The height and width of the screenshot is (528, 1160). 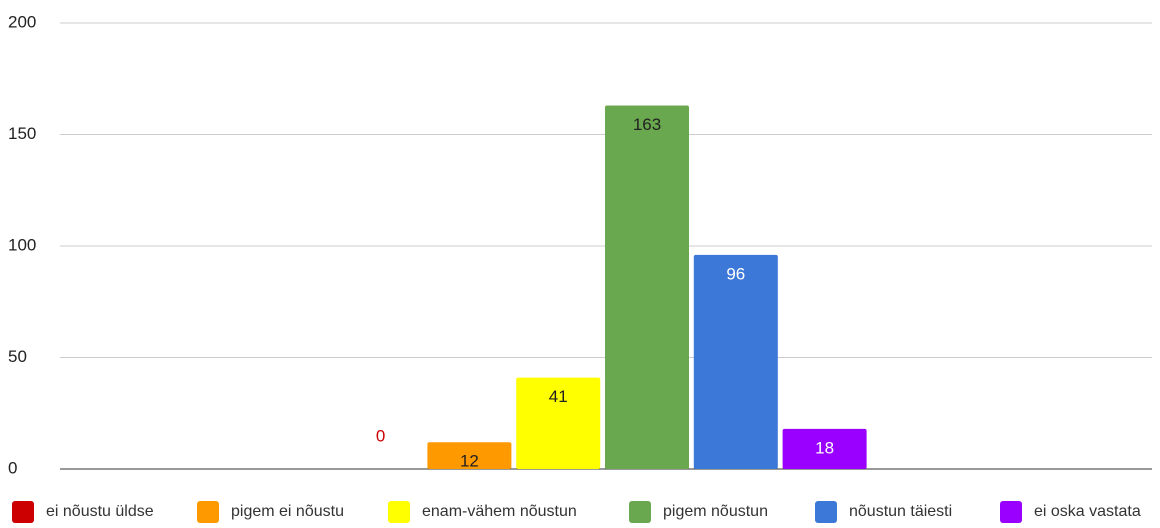 I want to click on y-tick-label: 150, so click(x=22, y=133).